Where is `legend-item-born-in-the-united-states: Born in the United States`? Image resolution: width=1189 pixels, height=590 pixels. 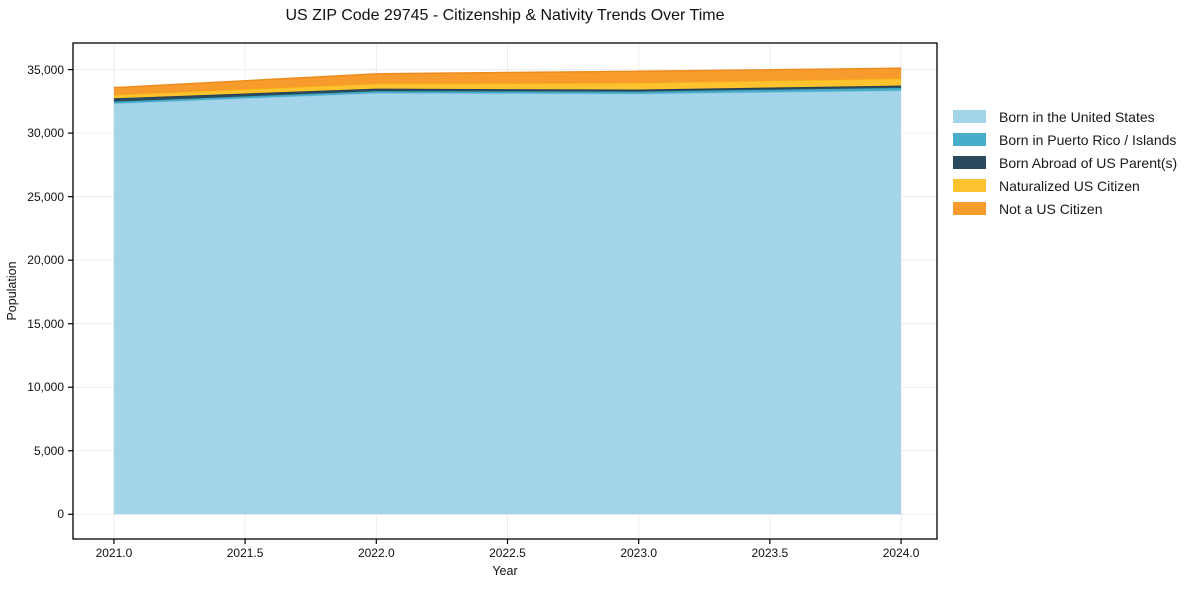
legend-item-born-in-the-united-states: Born in the United States is located at coordinates (1065, 116).